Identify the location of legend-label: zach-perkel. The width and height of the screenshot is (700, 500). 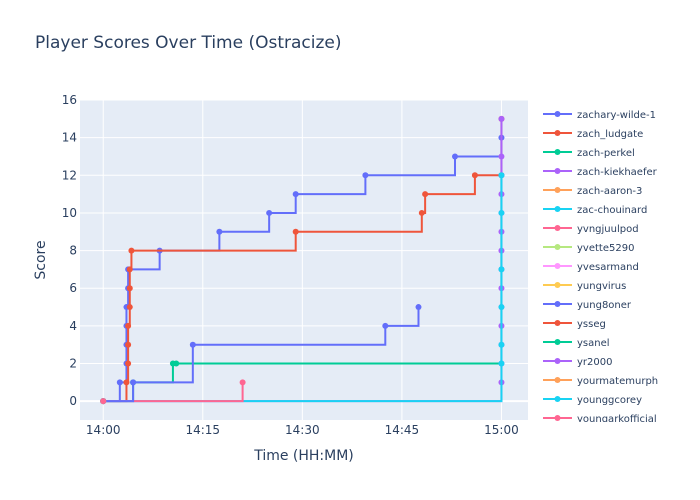
(606, 153).